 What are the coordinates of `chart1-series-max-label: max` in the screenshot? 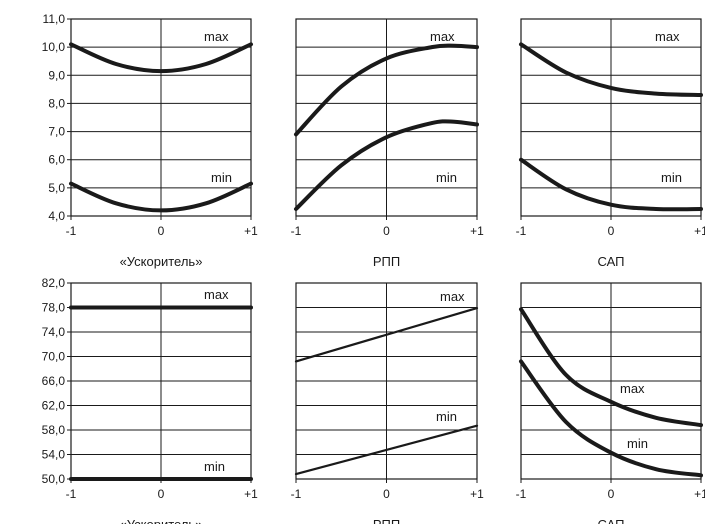 It's located at (216, 36).